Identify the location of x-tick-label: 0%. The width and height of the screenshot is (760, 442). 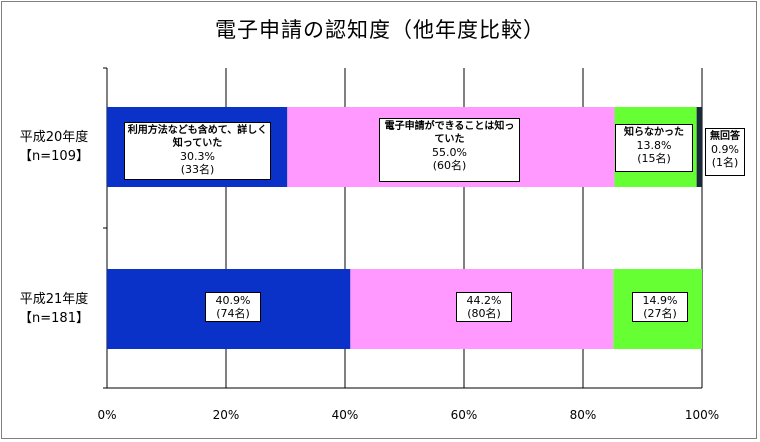
(107, 415).